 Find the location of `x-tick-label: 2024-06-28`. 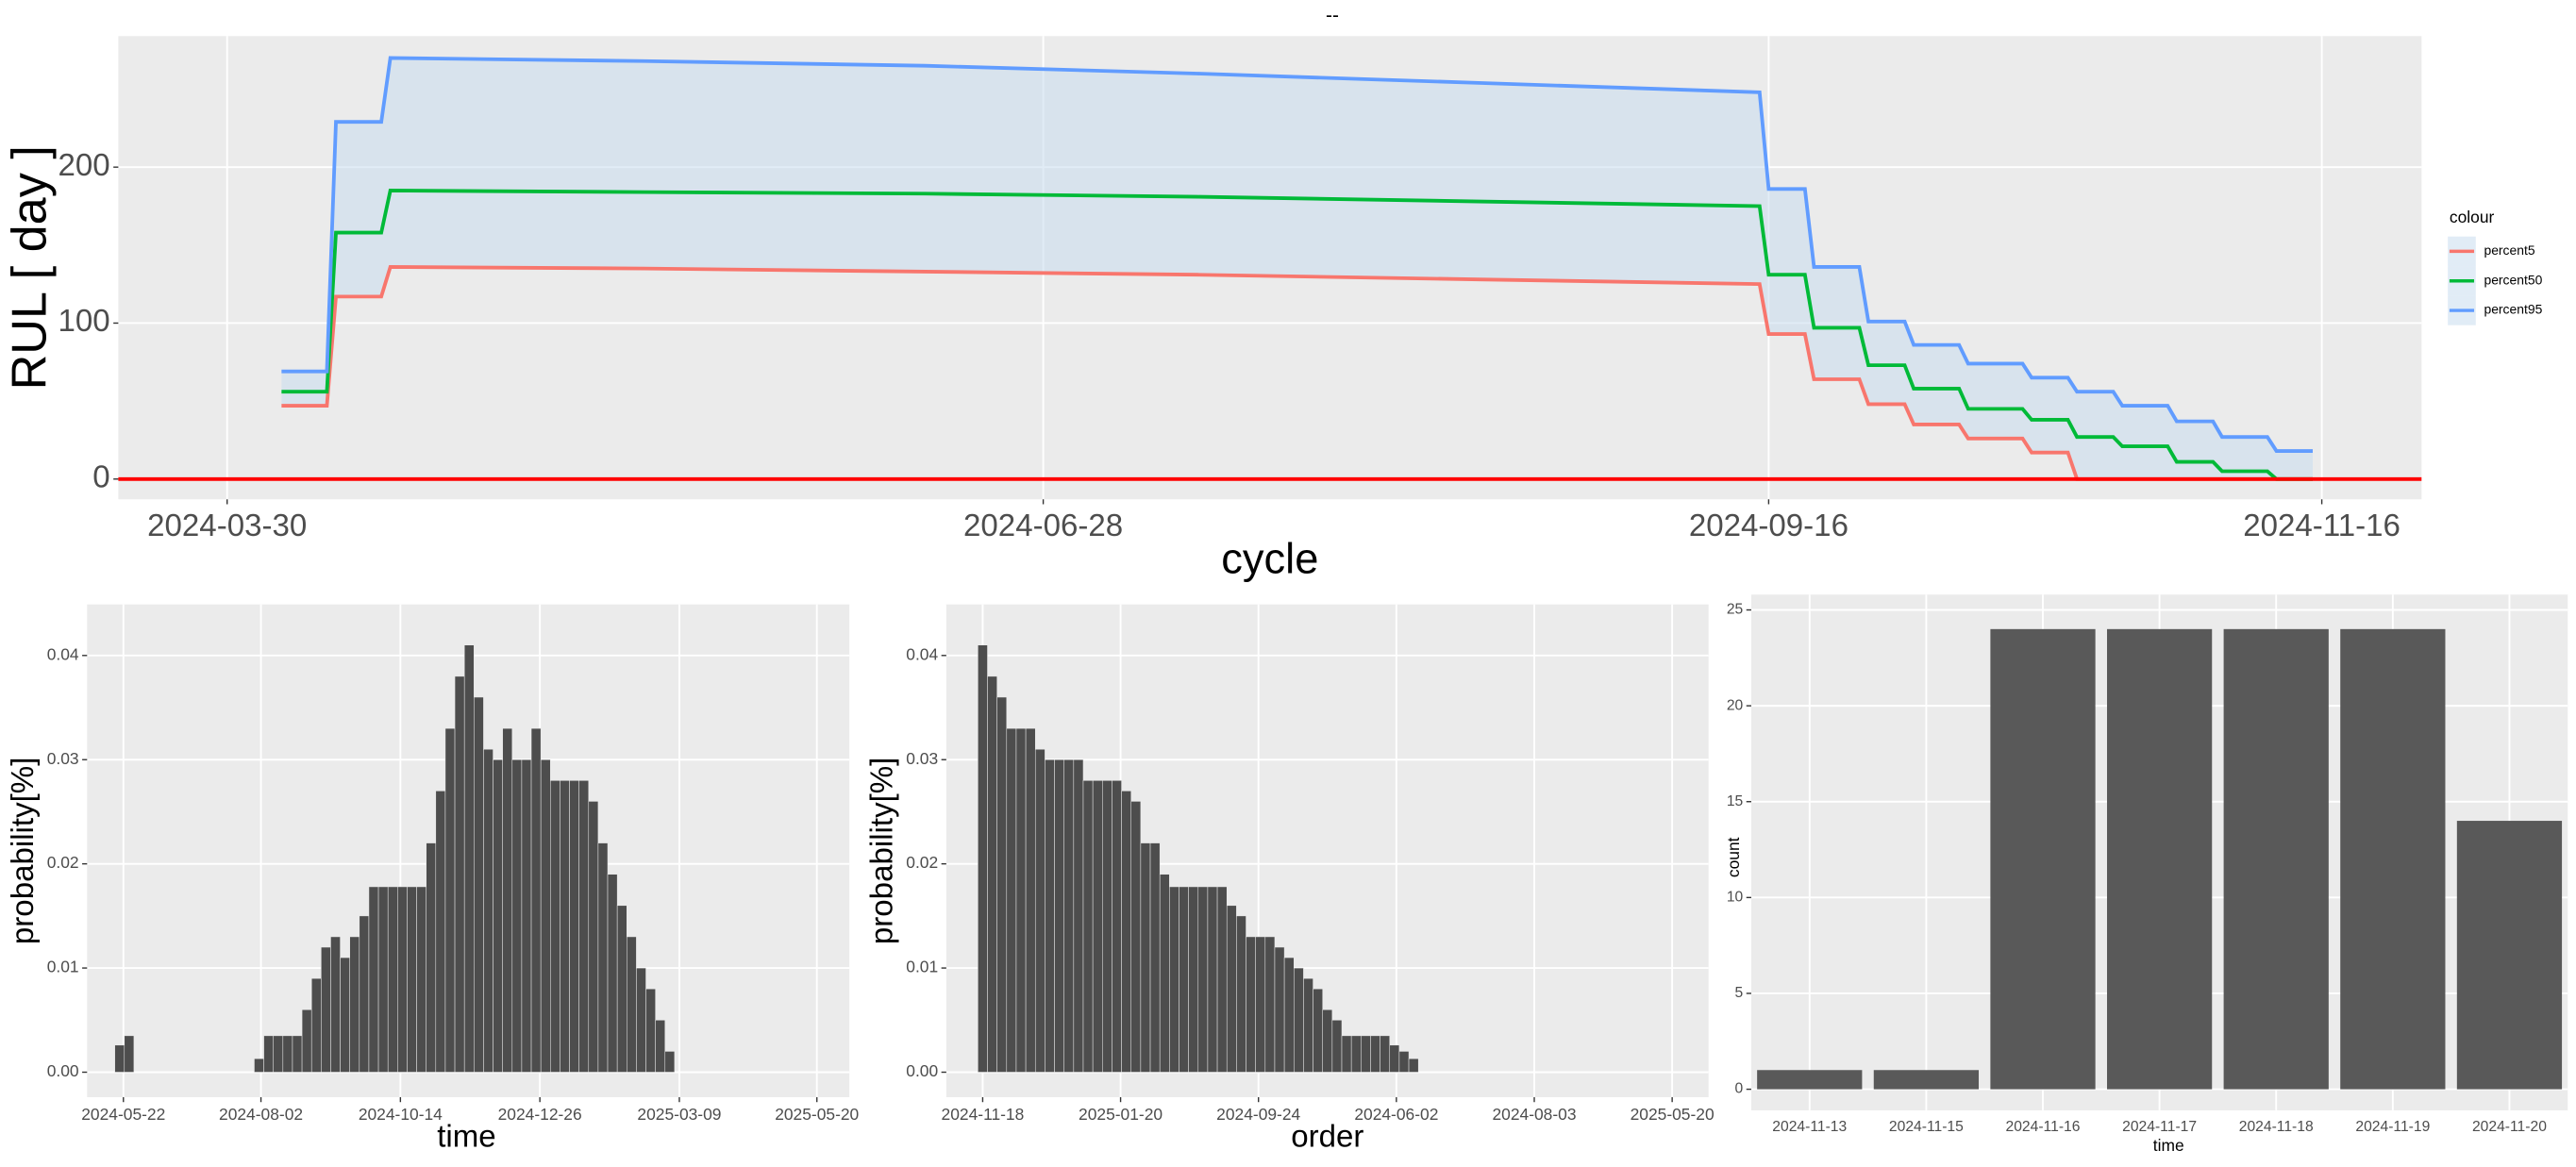

x-tick-label: 2024-06-28 is located at coordinates (1043, 525).